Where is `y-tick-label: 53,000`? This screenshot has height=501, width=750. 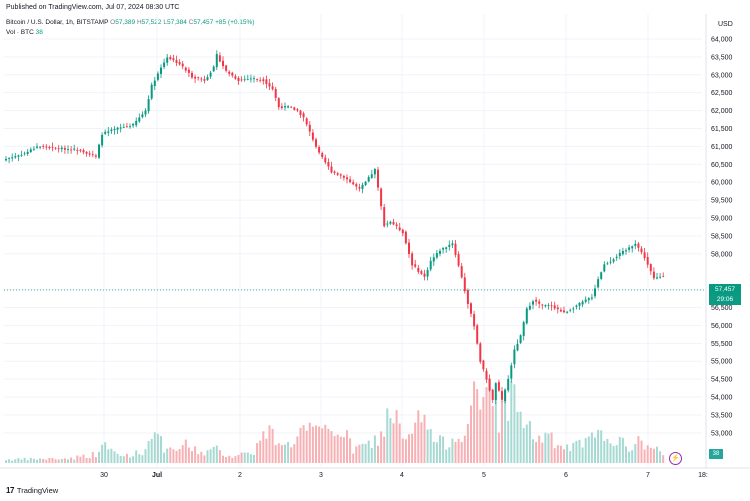
y-tick-label: 53,000 is located at coordinates (722, 433).